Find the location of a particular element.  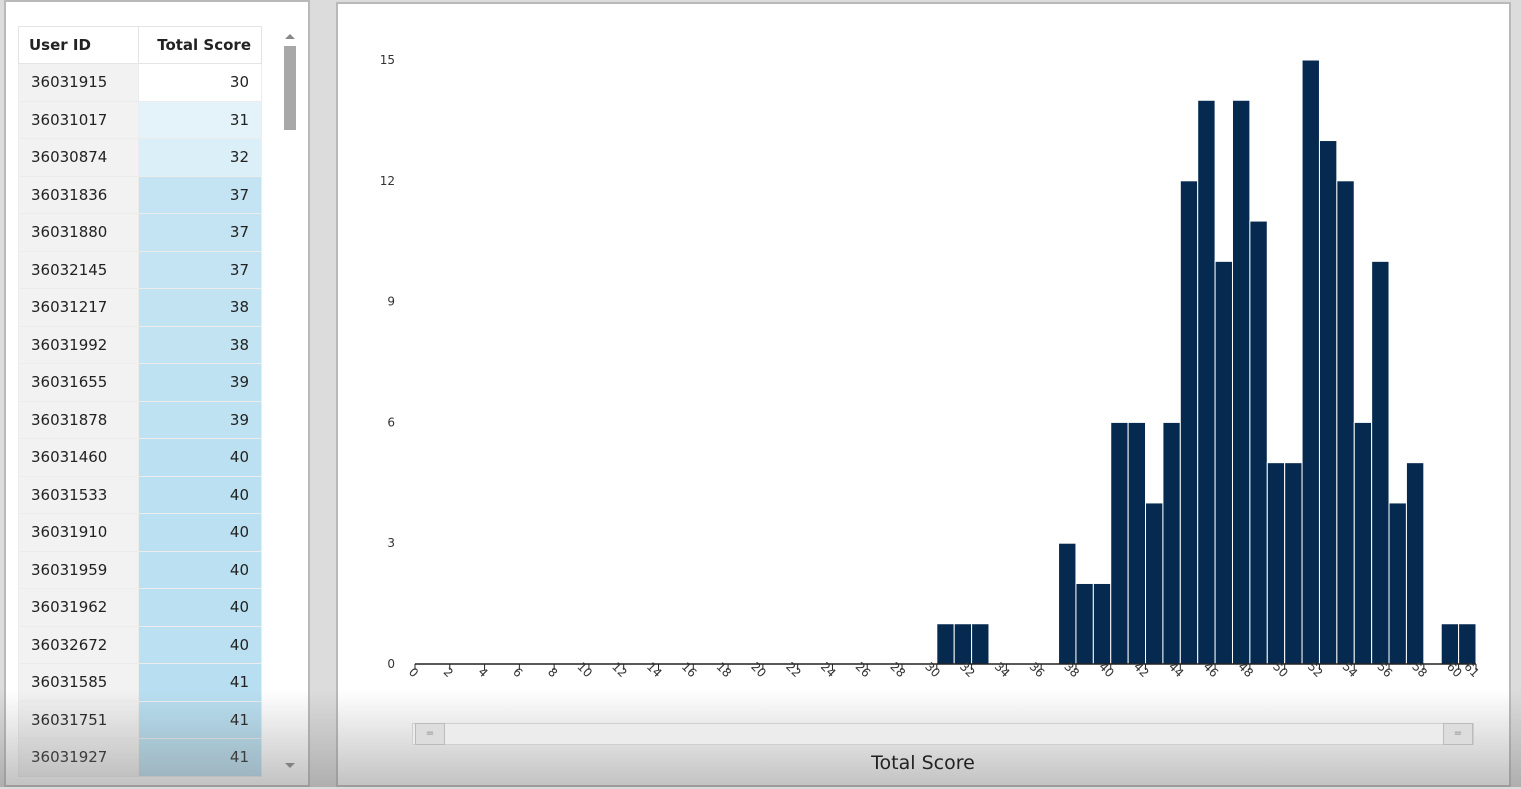

range-handle-right: = is located at coordinates (1458, 734).